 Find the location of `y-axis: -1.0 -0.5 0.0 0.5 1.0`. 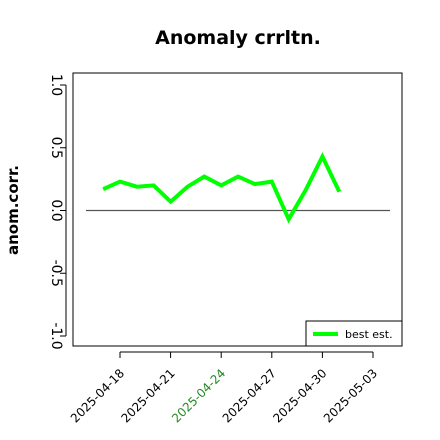

y-axis: -1.0 -0.5 0.0 0.5 1.0 is located at coordinates (57, 212).